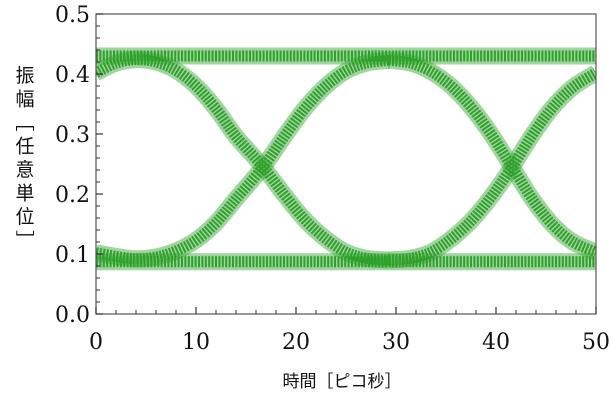 The image size is (613, 394). I want to click on y-axis-title-char: 単, so click(24, 194).